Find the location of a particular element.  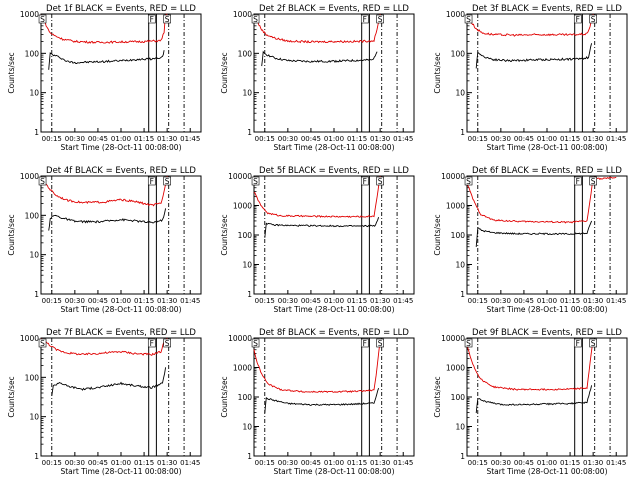

panel-title: Det 4f BLACK = Events, RED = LLD is located at coordinates (121, 171).